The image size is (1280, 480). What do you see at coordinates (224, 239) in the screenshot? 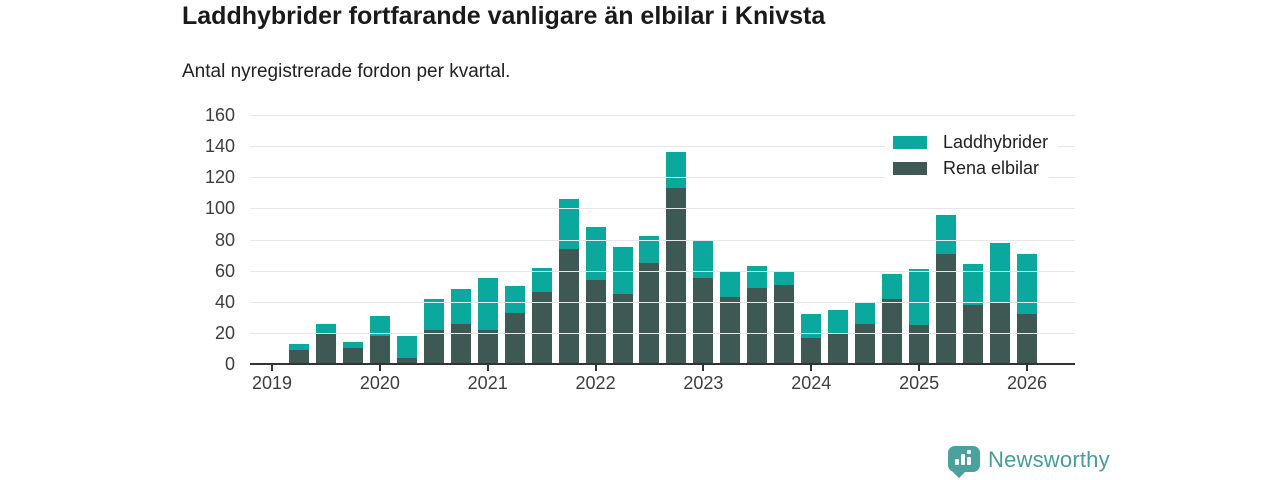
I see `y-axis-tick-label: 80` at bounding box center [224, 239].